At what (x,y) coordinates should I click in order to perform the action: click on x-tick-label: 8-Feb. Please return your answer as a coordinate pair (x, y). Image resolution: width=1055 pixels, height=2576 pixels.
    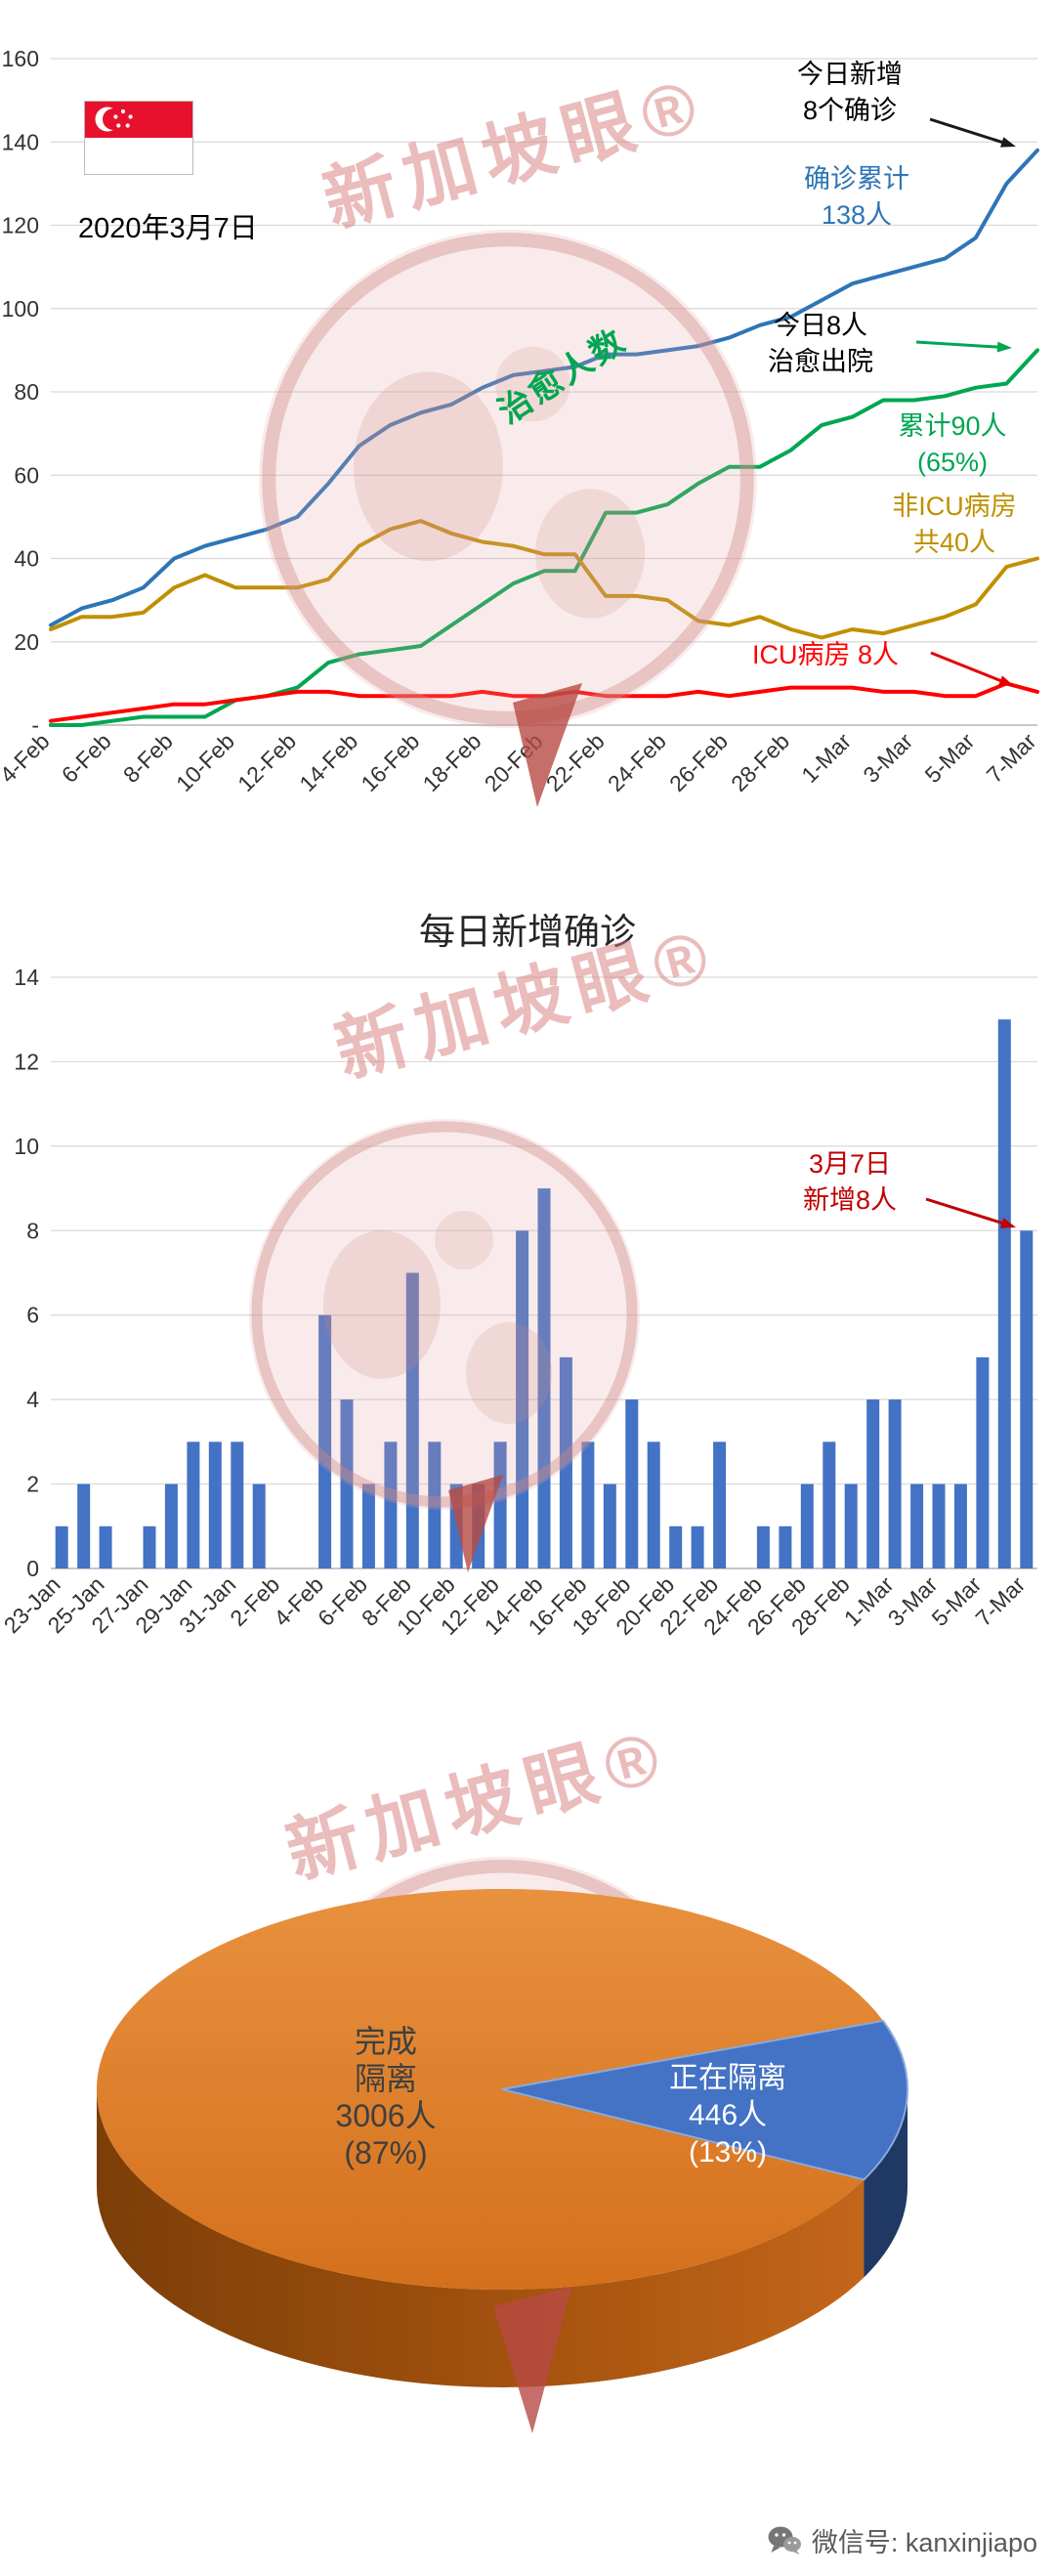
    Looking at the image, I should click on (148, 758).